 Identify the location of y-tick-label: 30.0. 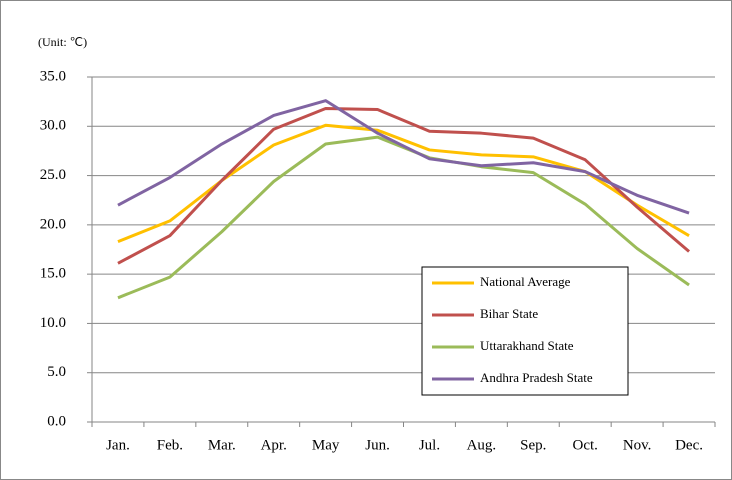
(53, 126).